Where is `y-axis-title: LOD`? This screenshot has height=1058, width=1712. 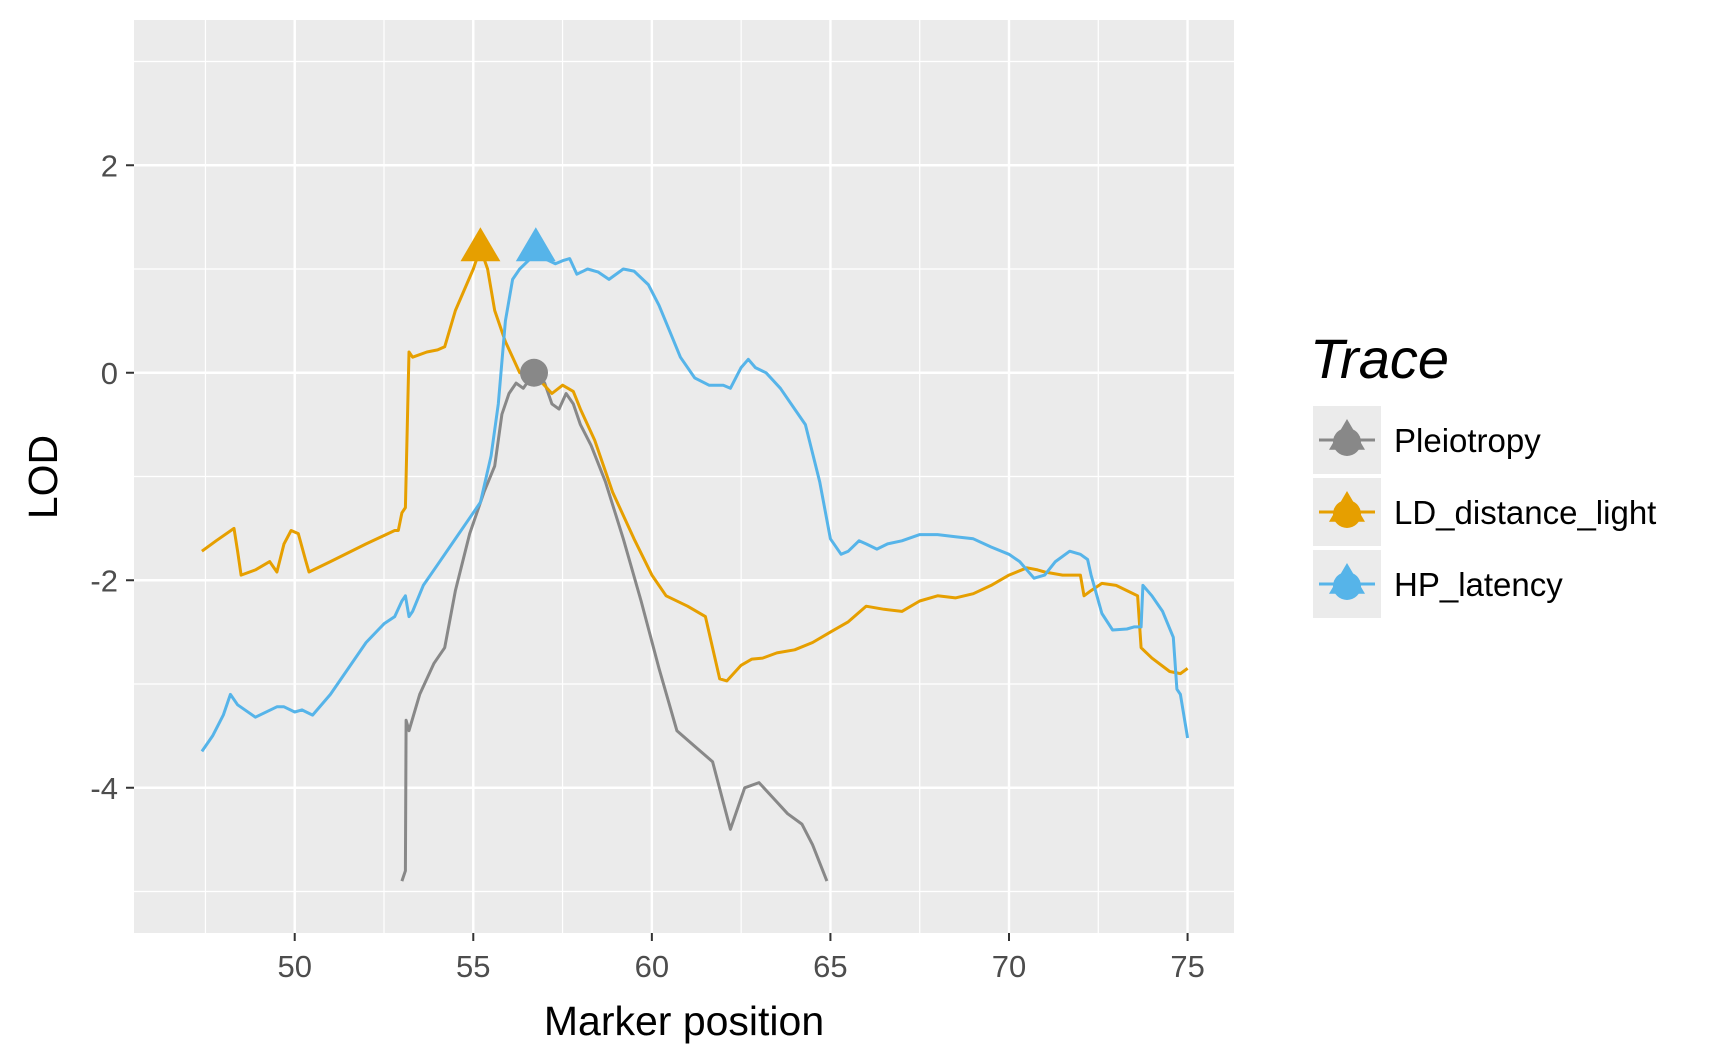 y-axis-title: LOD is located at coordinates (43, 477).